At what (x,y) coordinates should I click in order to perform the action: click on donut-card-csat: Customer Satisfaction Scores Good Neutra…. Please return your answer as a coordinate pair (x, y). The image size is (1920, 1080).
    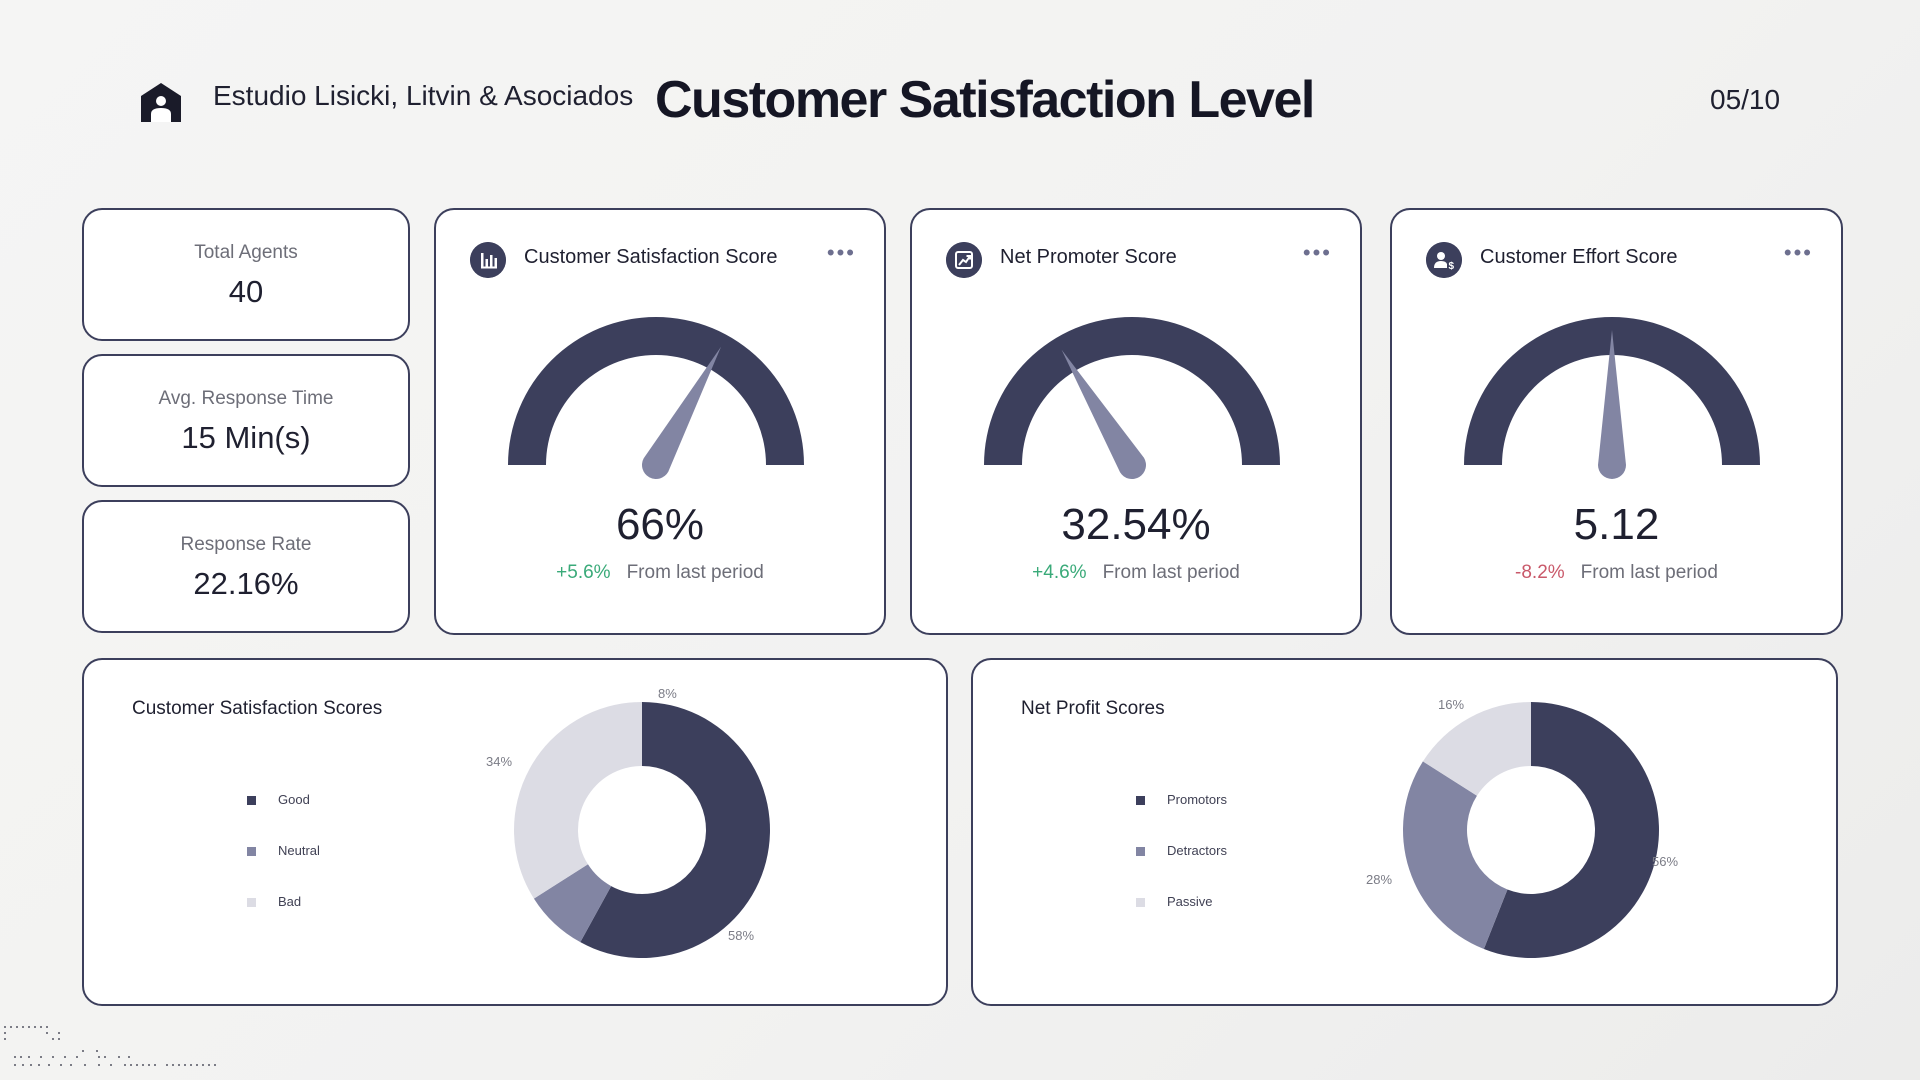
    Looking at the image, I should click on (515, 832).